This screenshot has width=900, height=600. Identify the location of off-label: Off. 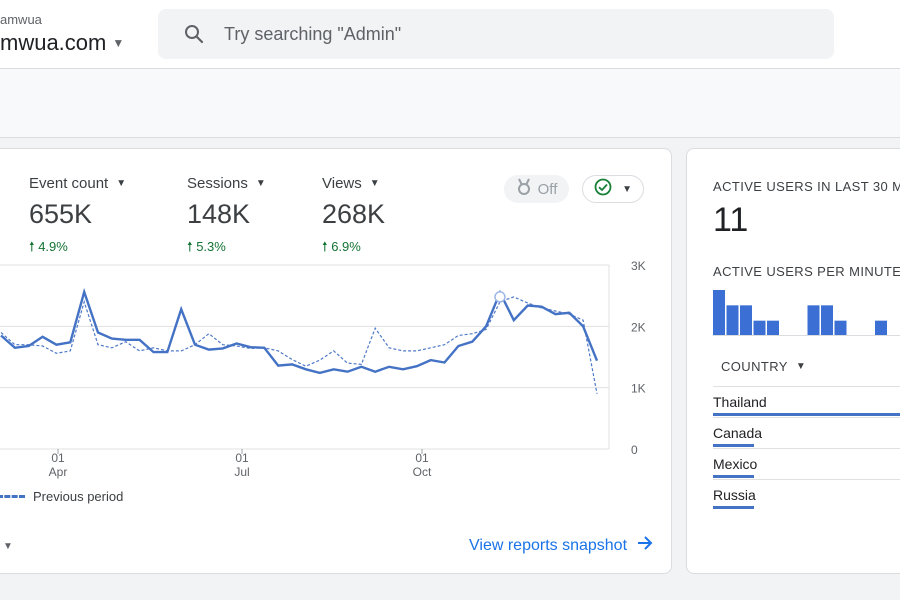
(547, 189).